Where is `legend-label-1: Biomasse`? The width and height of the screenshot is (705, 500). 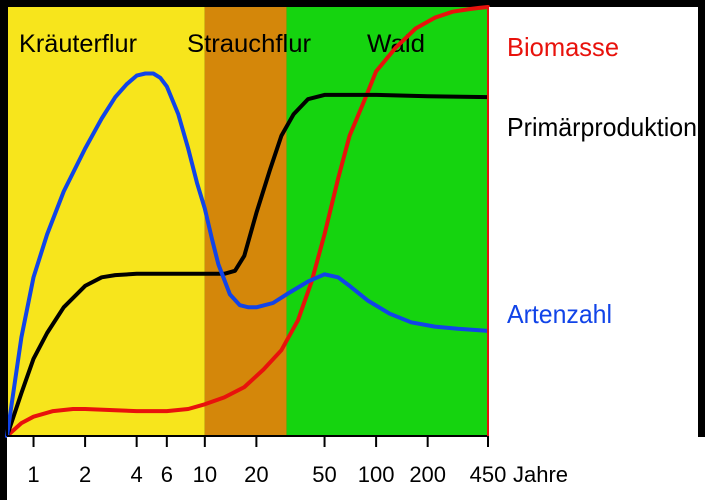 legend-label-1: Biomasse is located at coordinates (563, 47).